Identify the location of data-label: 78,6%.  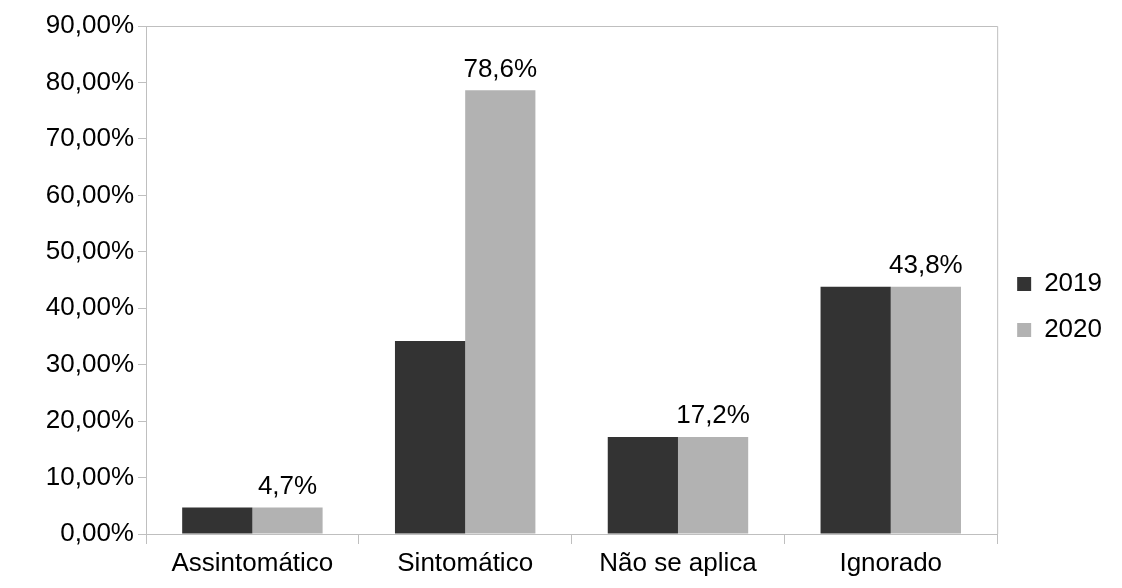
(500, 67).